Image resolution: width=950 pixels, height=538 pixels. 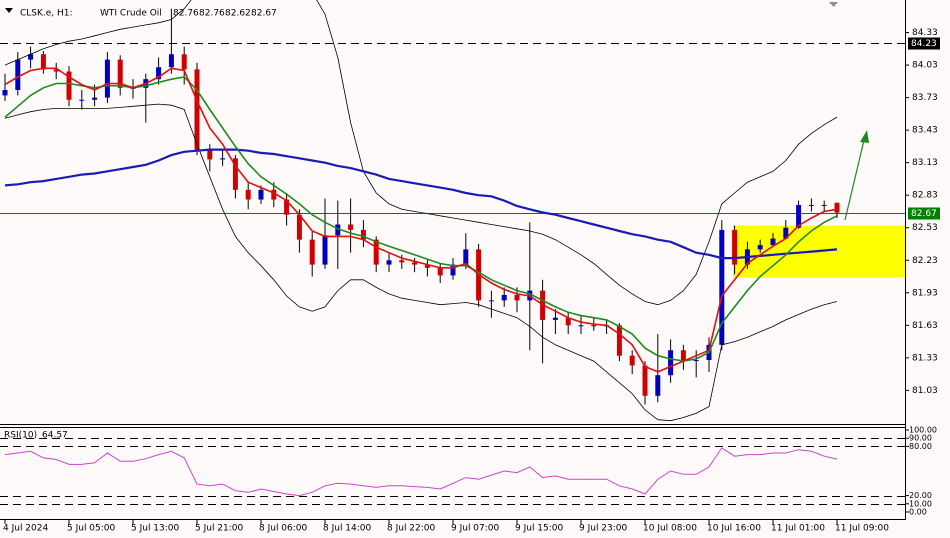 I want to click on rsi-tick-label: 20.00, so click(x=920, y=495).